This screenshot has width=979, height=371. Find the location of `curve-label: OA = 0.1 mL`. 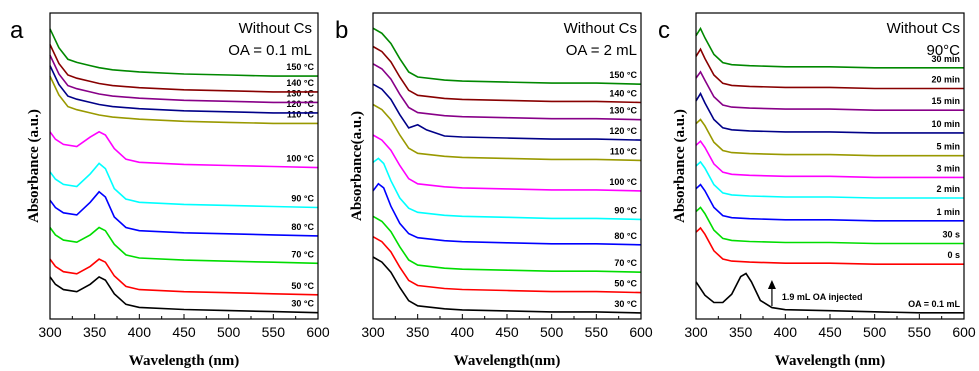

curve-label: OA = 0.1 mL is located at coordinates (934, 304).